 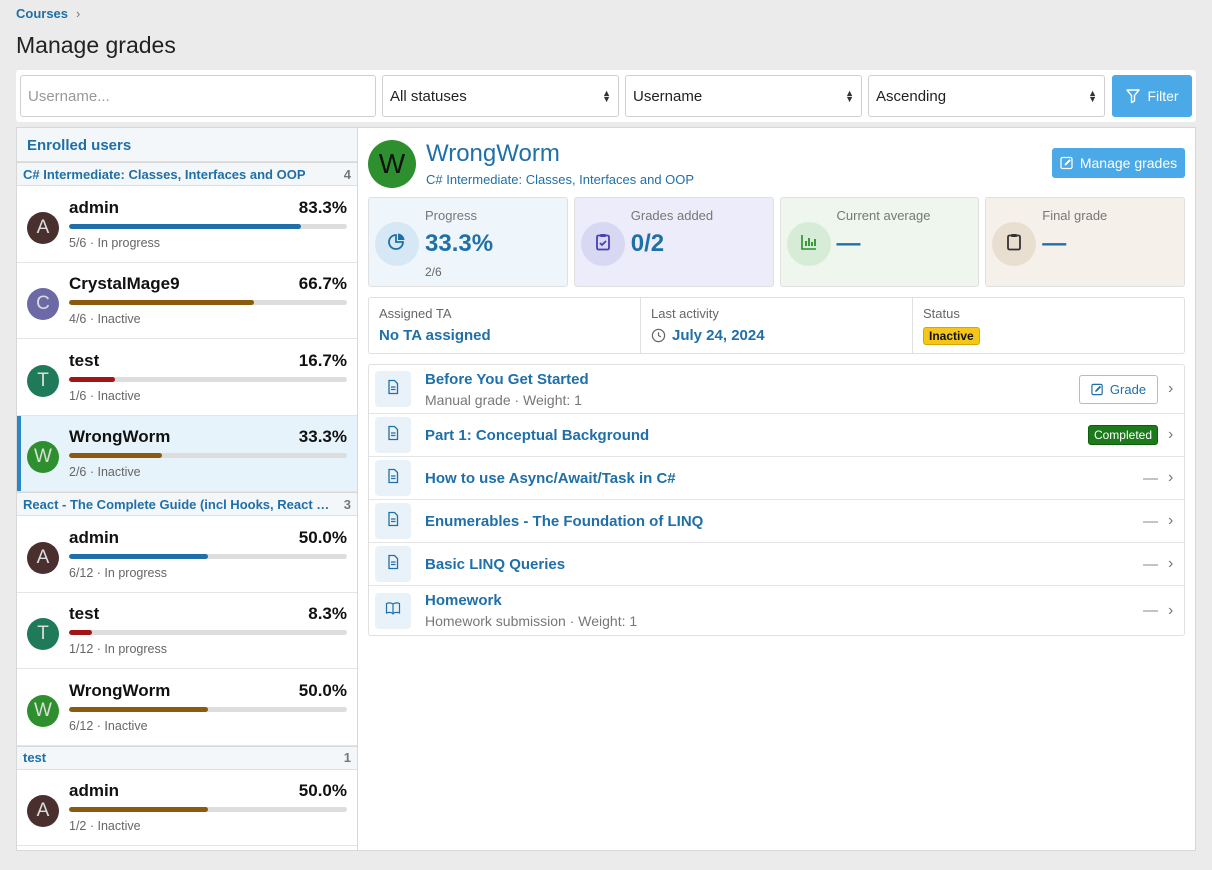 I want to click on enrolled-user-row: C CrystalMage9 66.7% 4/6 · Inactive, so click(x=187, y=301).